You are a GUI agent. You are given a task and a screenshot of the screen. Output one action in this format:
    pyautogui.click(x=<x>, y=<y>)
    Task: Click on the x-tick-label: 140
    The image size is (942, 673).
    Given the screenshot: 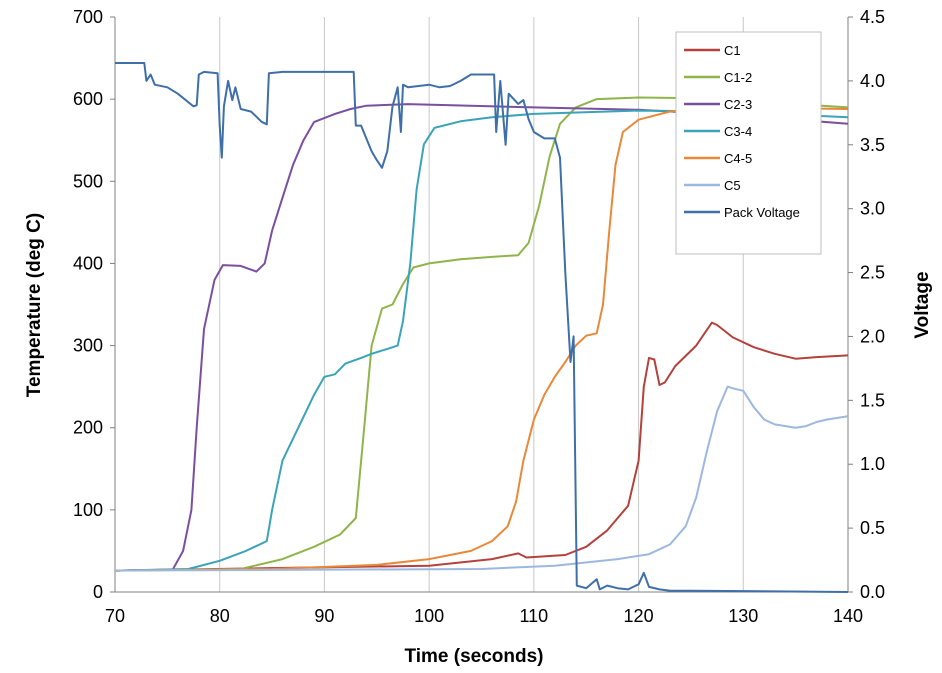 What is the action you would take?
    pyautogui.click(x=848, y=616)
    